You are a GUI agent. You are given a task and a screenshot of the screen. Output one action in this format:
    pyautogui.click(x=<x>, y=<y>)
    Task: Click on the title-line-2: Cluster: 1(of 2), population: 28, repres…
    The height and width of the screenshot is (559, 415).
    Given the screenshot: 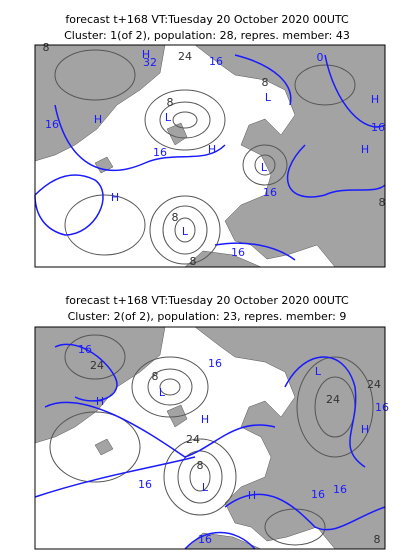 What is the action you would take?
    pyautogui.click(x=207, y=35)
    